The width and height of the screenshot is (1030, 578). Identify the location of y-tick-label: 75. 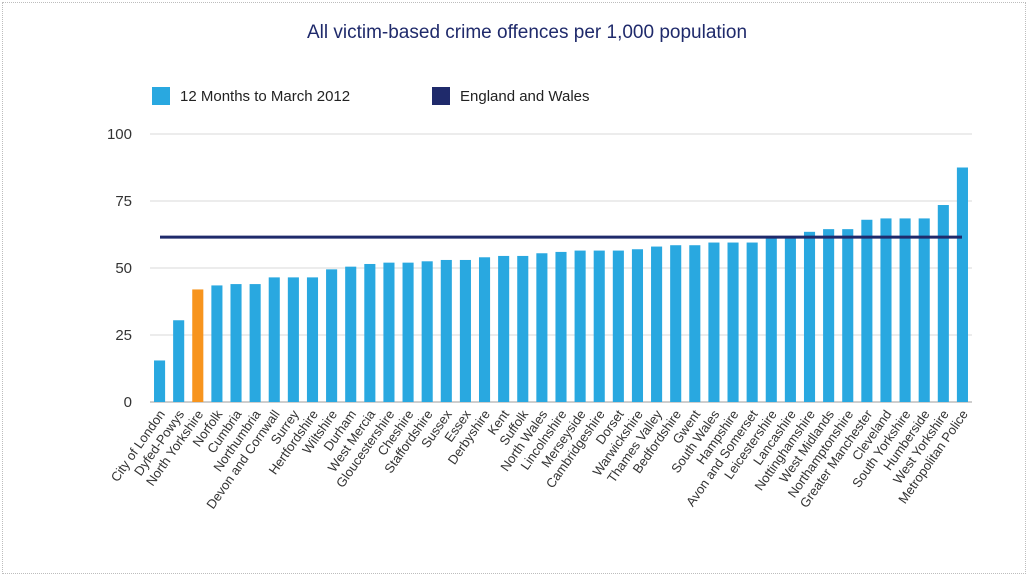
(123, 201).